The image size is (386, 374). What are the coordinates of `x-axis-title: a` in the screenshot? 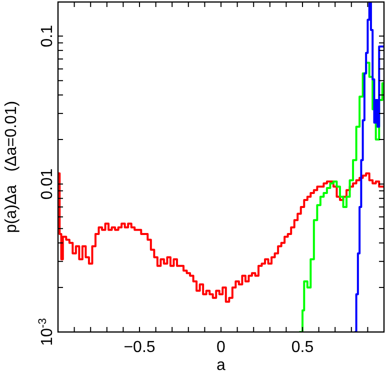 It's located at (221, 365).